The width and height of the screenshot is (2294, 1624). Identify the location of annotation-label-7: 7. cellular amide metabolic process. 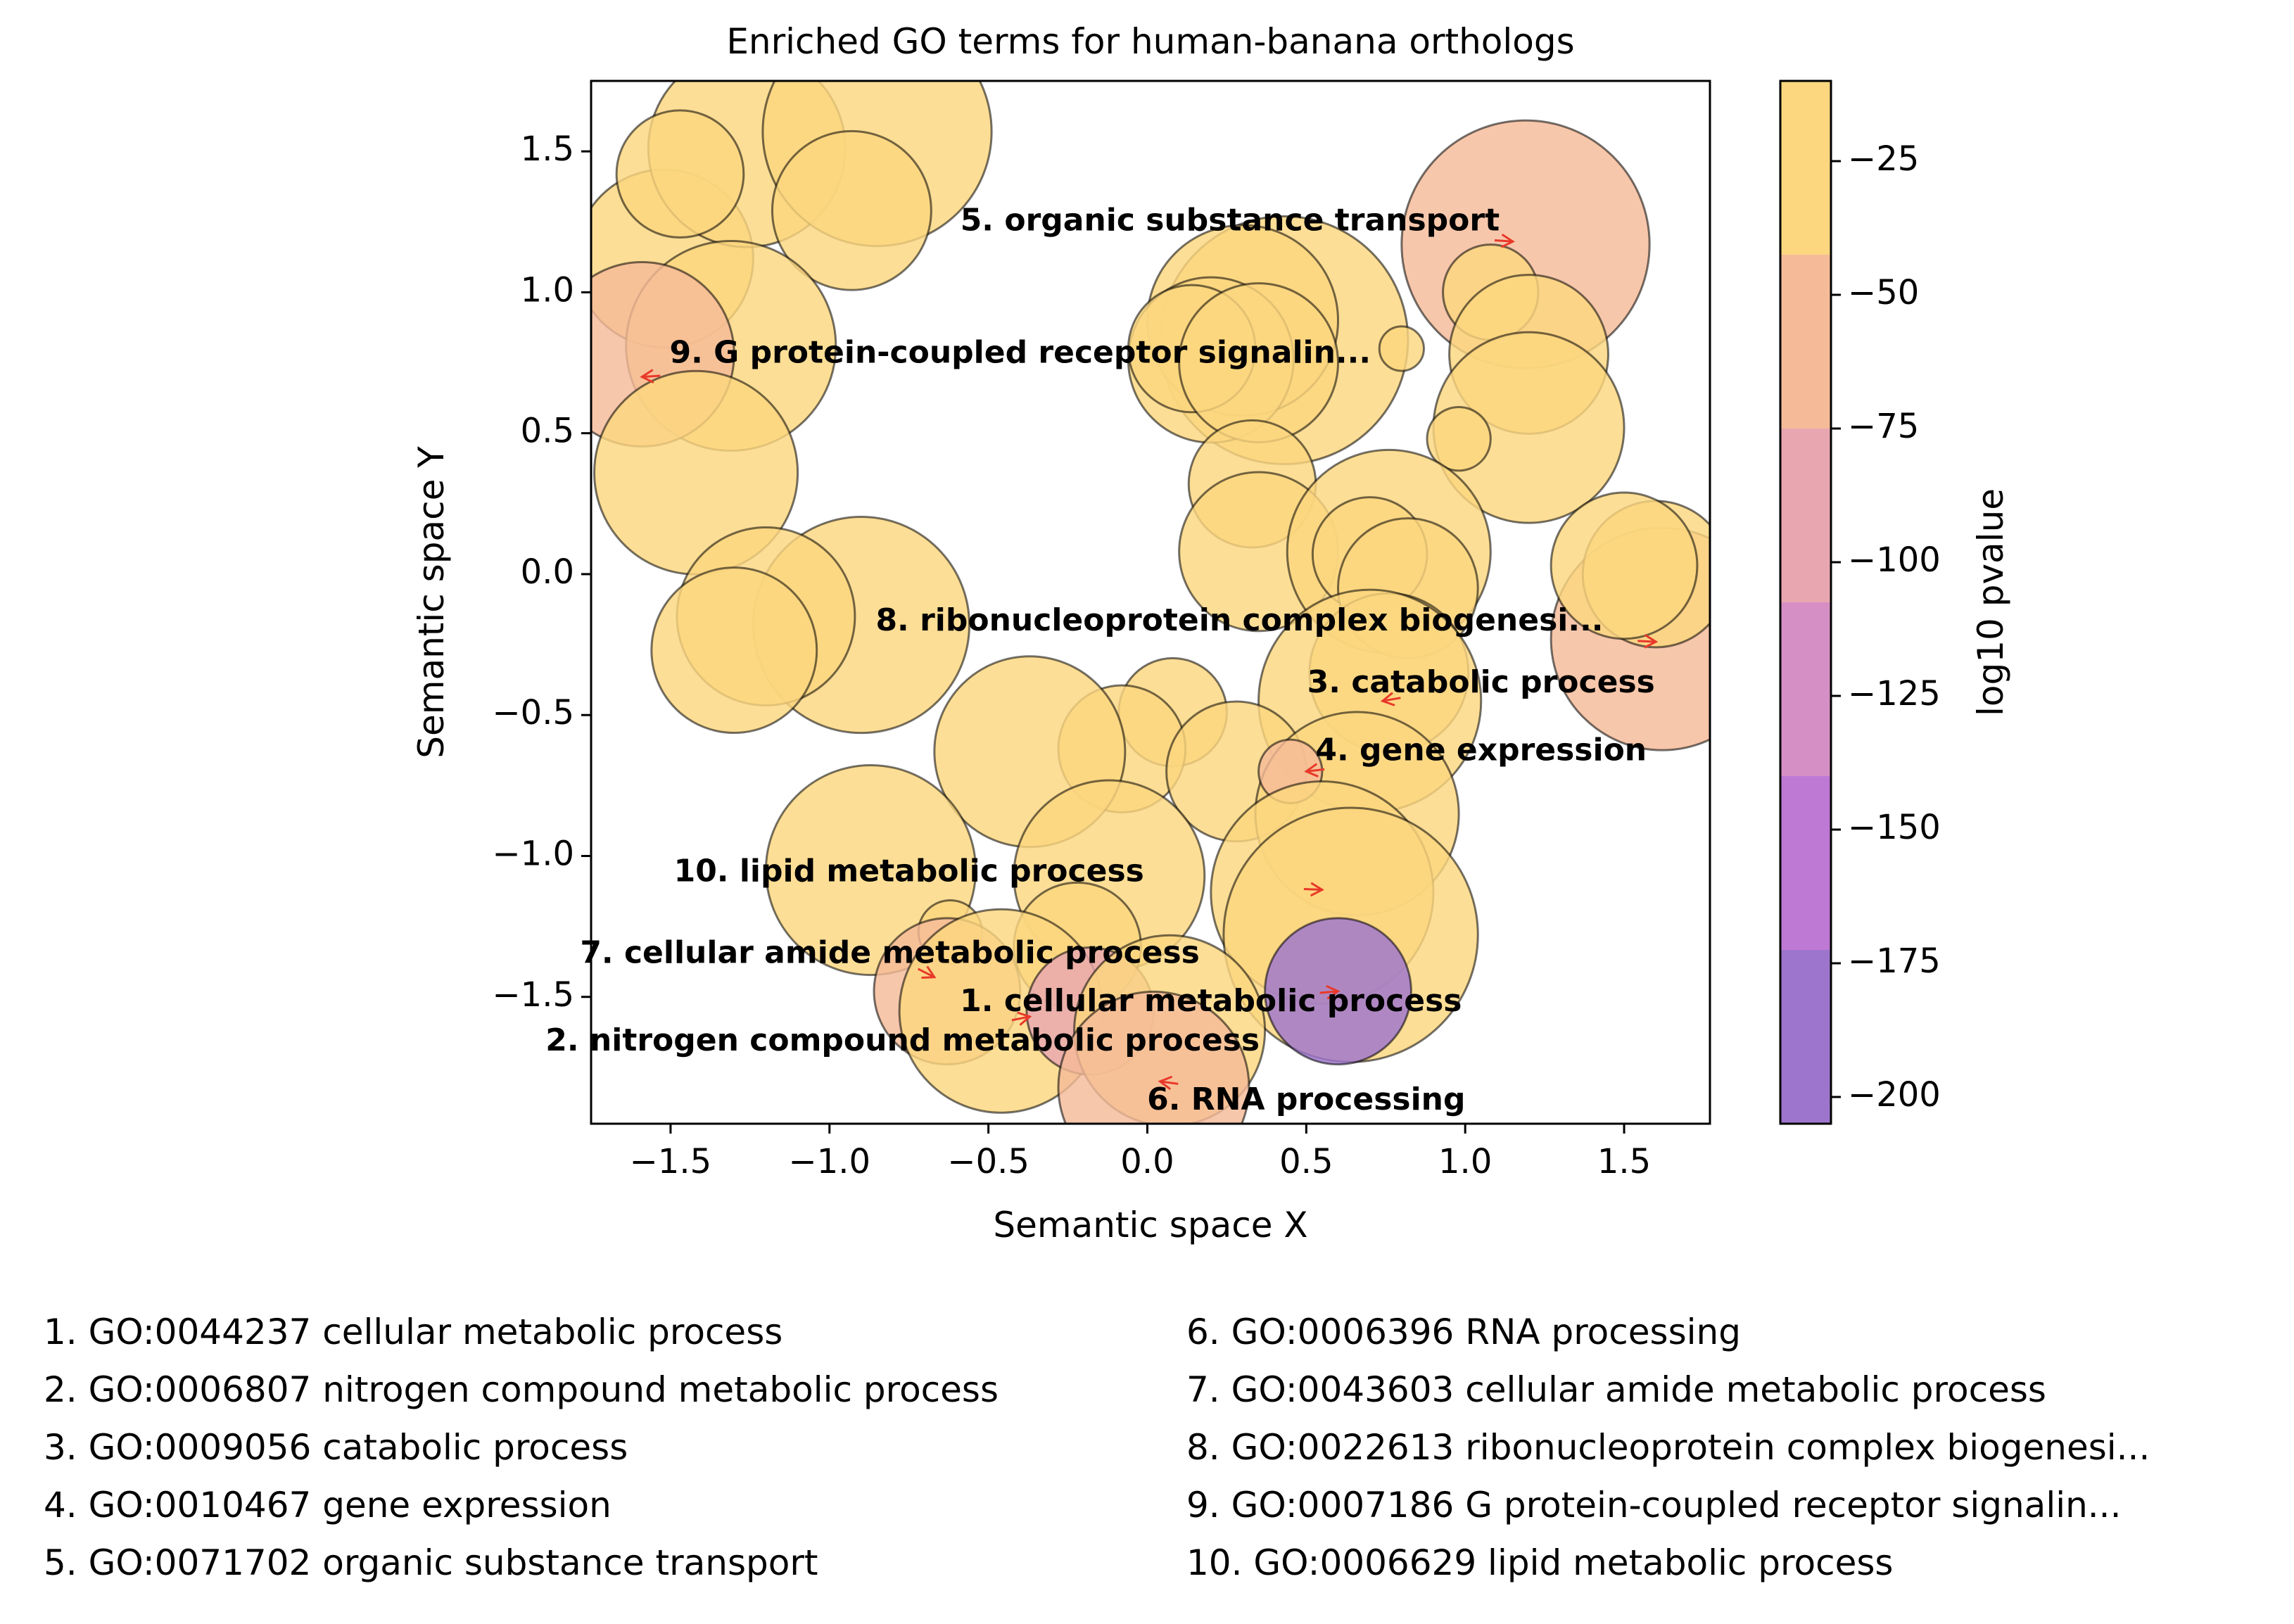
(890, 953).